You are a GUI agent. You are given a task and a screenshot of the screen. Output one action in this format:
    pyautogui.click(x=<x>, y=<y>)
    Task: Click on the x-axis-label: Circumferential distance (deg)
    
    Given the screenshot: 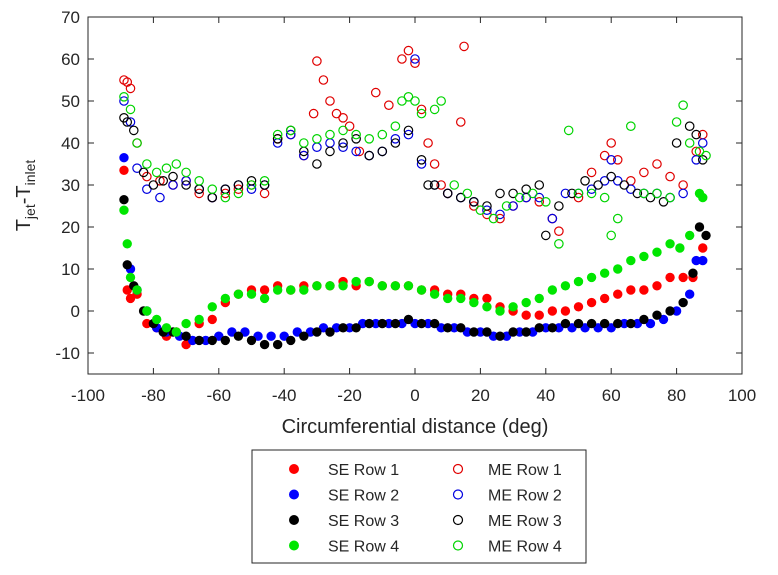 What is the action you would take?
    pyautogui.click(x=415, y=427)
    